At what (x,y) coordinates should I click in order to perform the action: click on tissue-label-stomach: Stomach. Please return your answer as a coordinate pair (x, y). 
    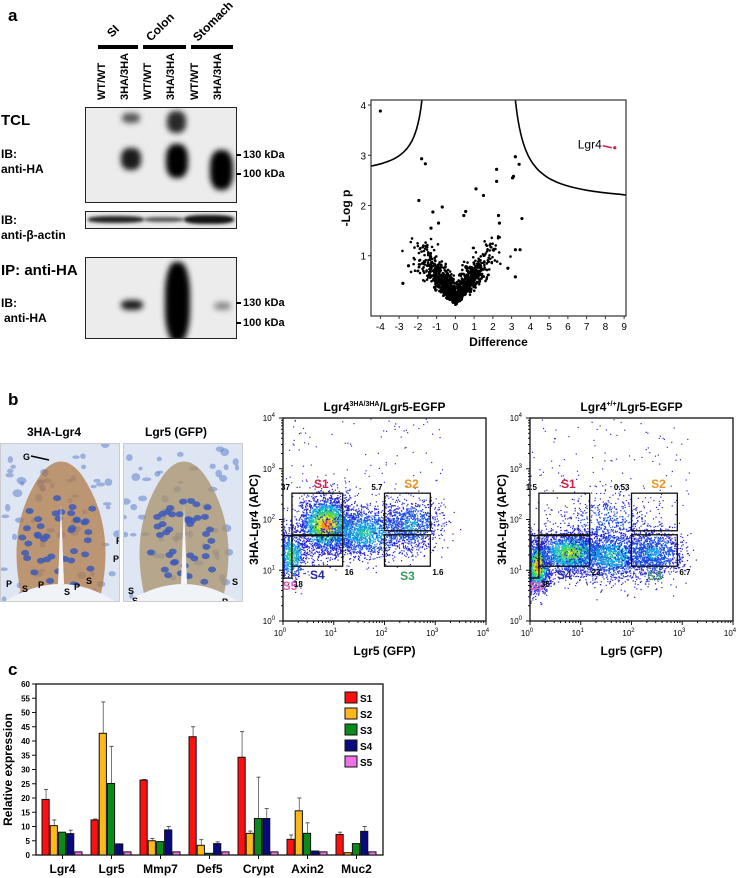
    Looking at the image, I should click on (213, 22).